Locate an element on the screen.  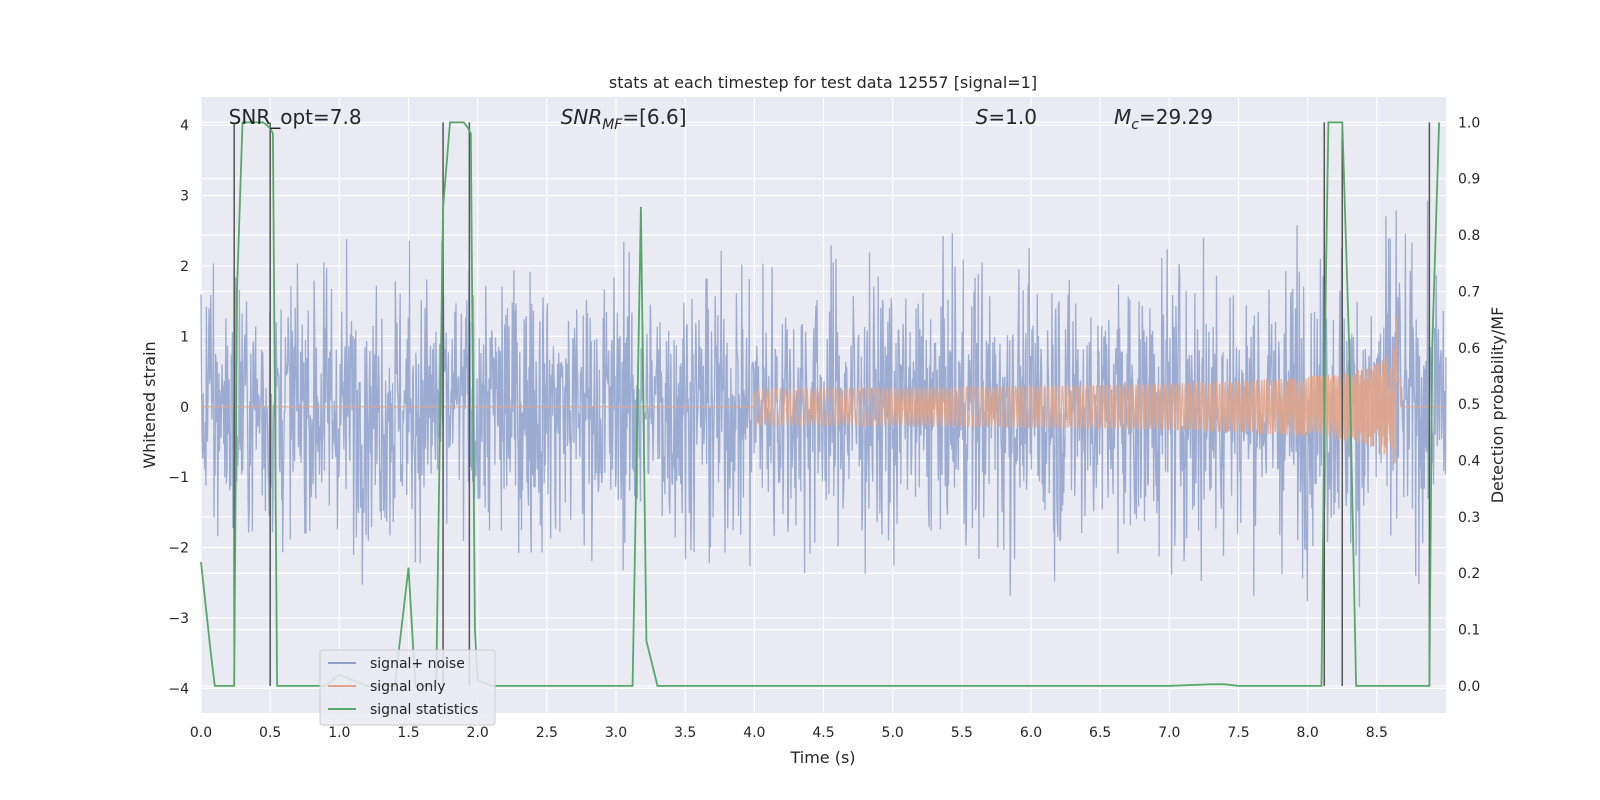
y2-tick-label: 0.5 is located at coordinates (1469, 405).